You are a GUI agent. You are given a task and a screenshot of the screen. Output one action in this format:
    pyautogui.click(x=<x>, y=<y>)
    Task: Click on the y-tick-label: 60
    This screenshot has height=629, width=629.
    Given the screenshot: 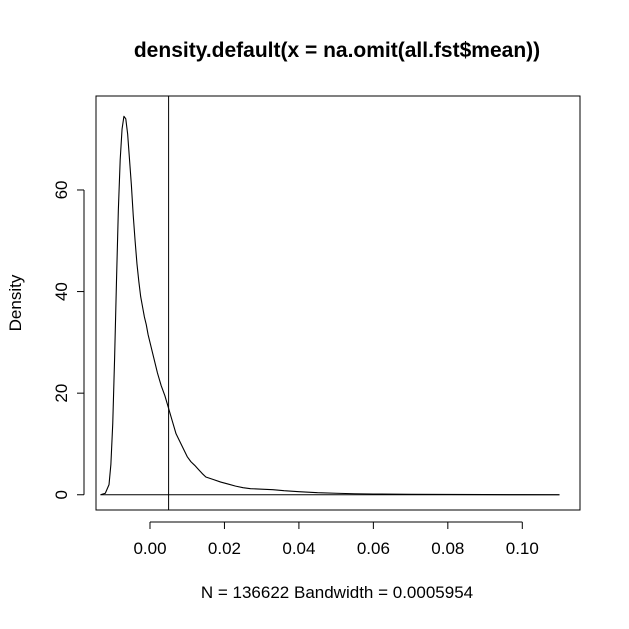 What is the action you would take?
    pyautogui.click(x=61, y=190)
    